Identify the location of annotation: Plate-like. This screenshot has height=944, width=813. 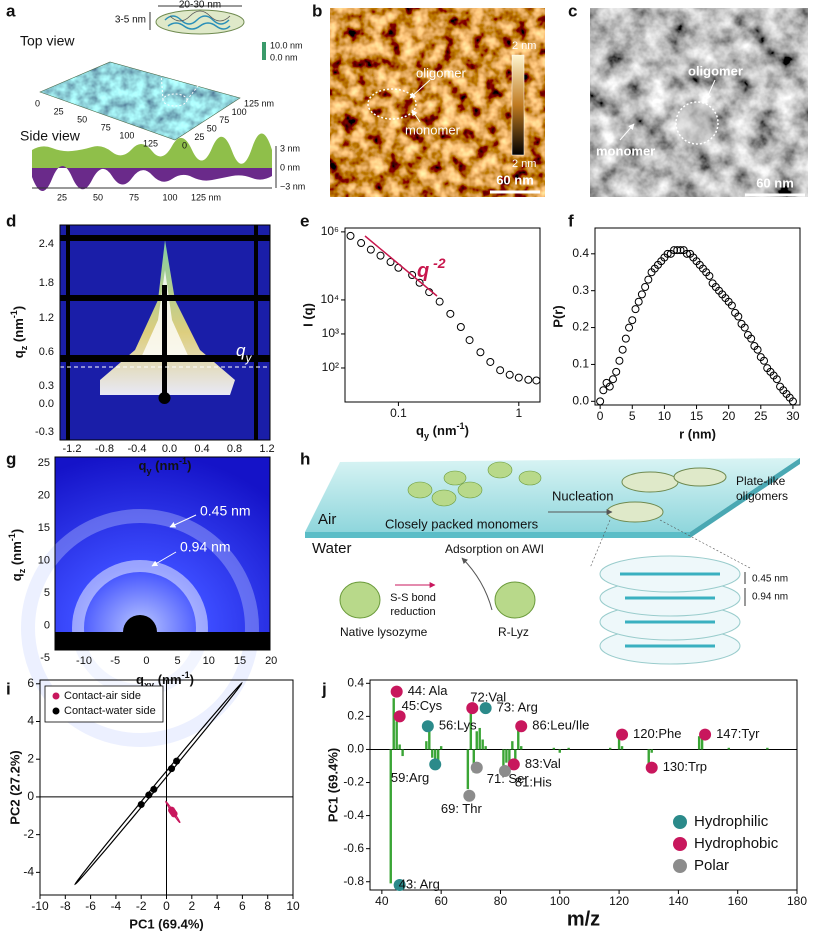
(761, 481).